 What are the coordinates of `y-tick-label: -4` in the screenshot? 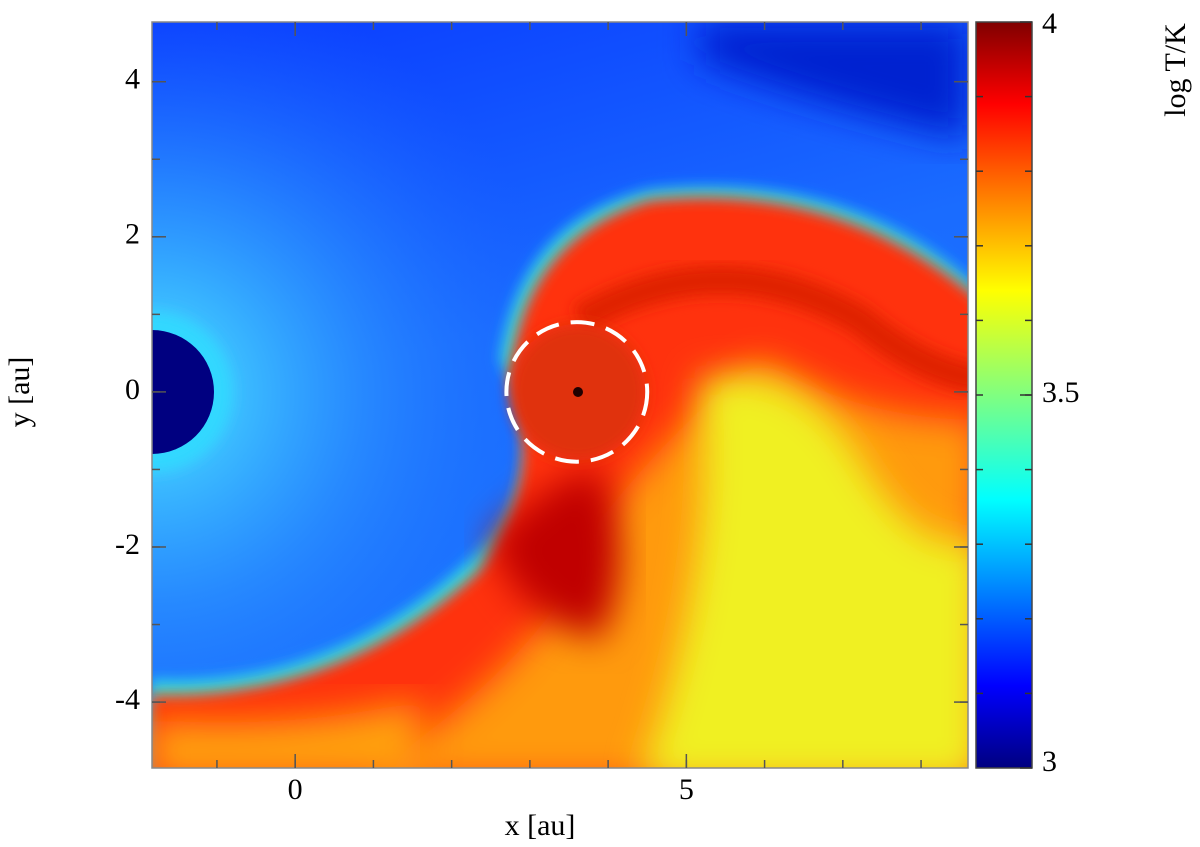 It's located at (127, 699).